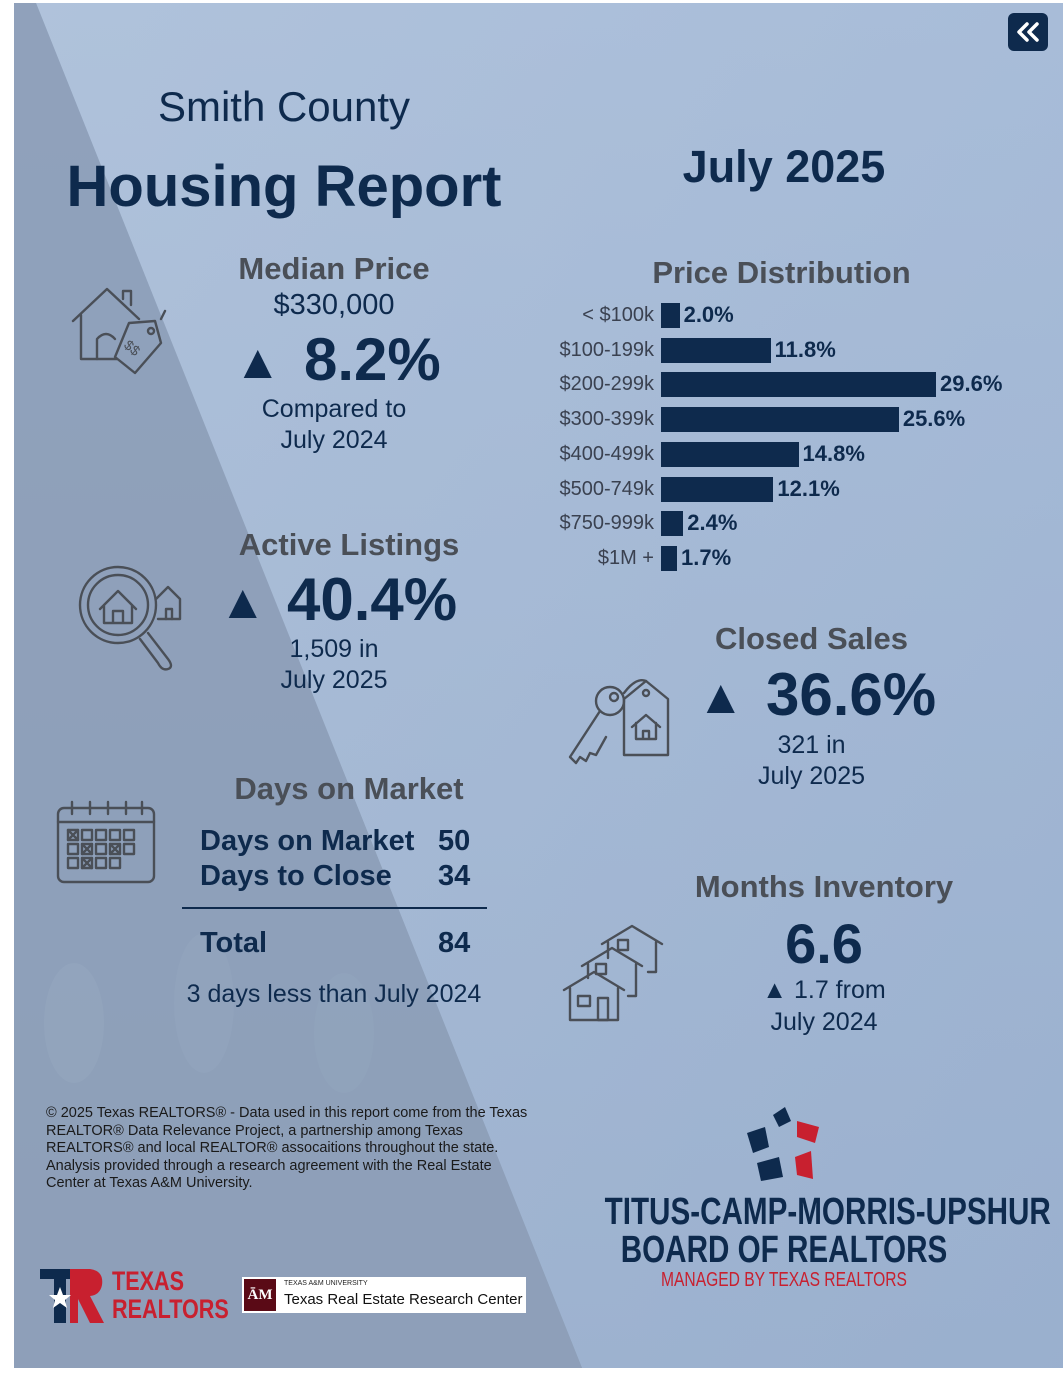 Image resolution: width=1063 pixels, height=1375 pixels. I want to click on months-inventory-period: July 2024, so click(824, 1022).